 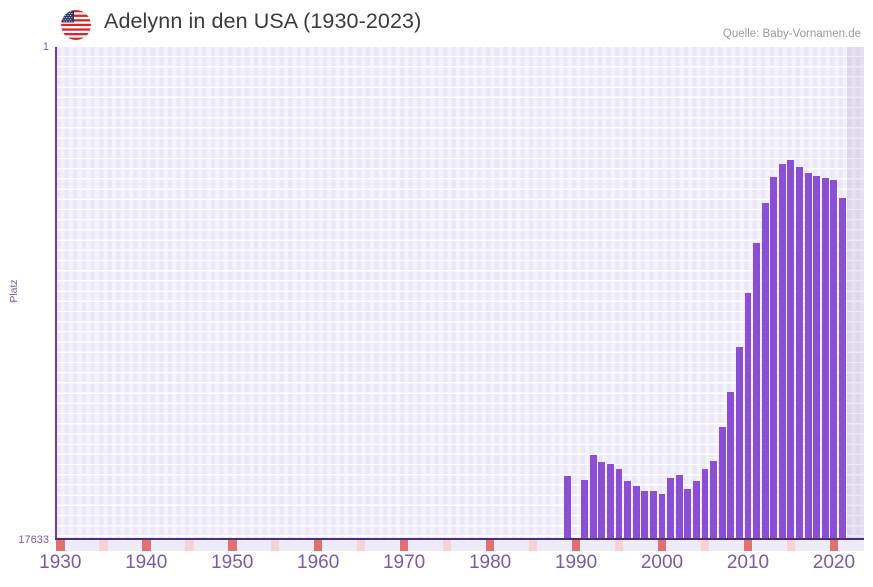 What do you see at coordinates (263, 21) in the screenshot?
I see `chart-title: Adelynn in den USA (1930-2023)` at bounding box center [263, 21].